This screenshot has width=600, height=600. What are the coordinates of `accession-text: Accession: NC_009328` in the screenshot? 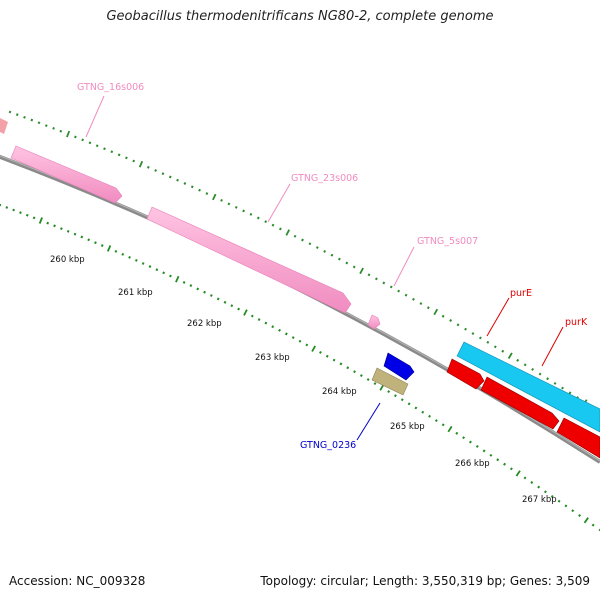 It's located at (77, 581).